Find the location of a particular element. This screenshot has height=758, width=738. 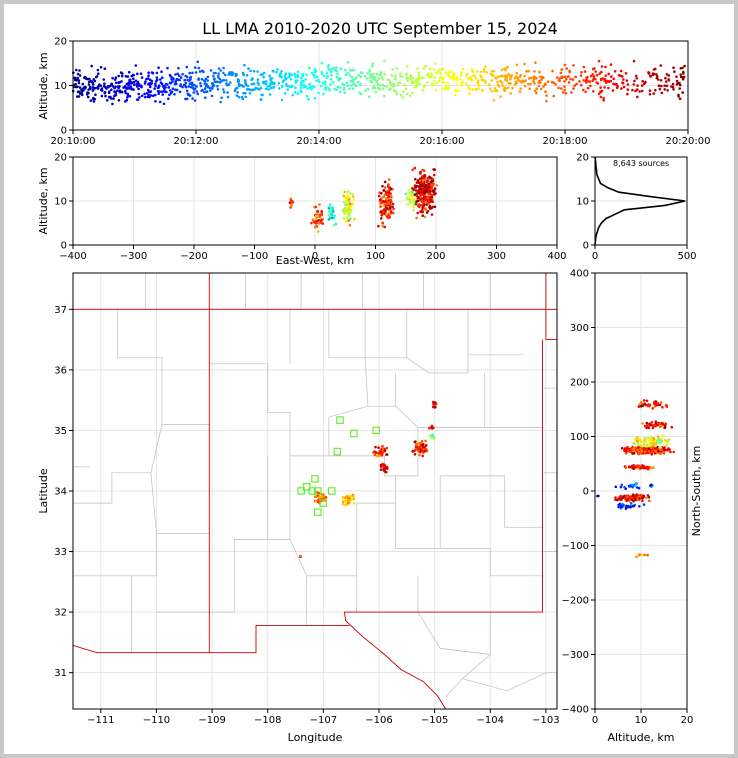

ew-xtick-label: 300 is located at coordinates (496, 256).